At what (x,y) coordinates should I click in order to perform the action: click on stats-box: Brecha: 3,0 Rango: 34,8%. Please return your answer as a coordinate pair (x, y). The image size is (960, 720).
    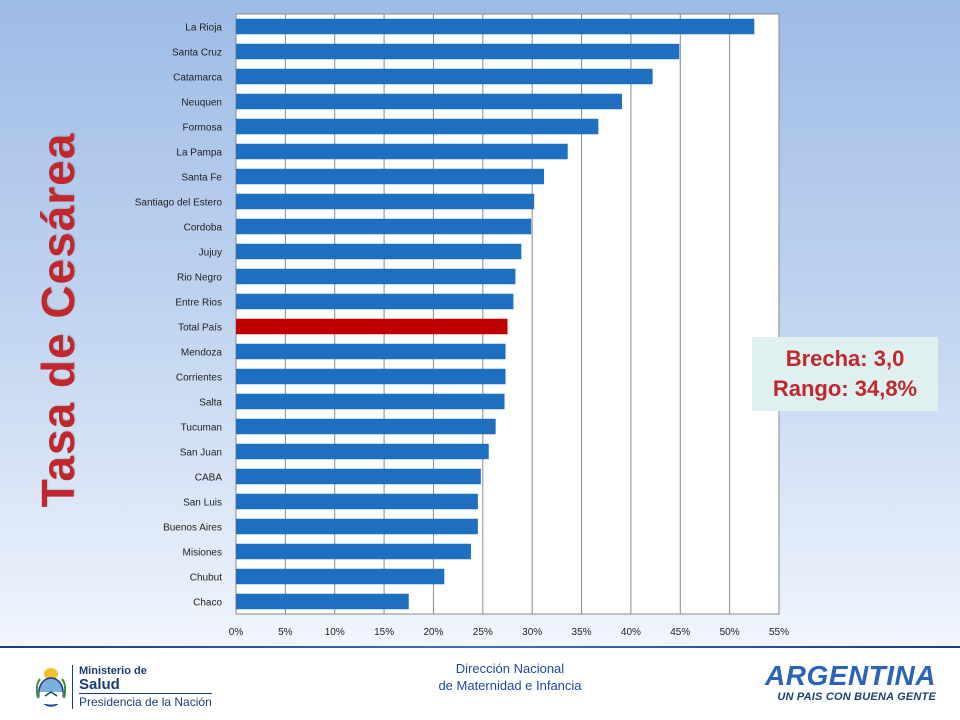
    Looking at the image, I should click on (845, 374).